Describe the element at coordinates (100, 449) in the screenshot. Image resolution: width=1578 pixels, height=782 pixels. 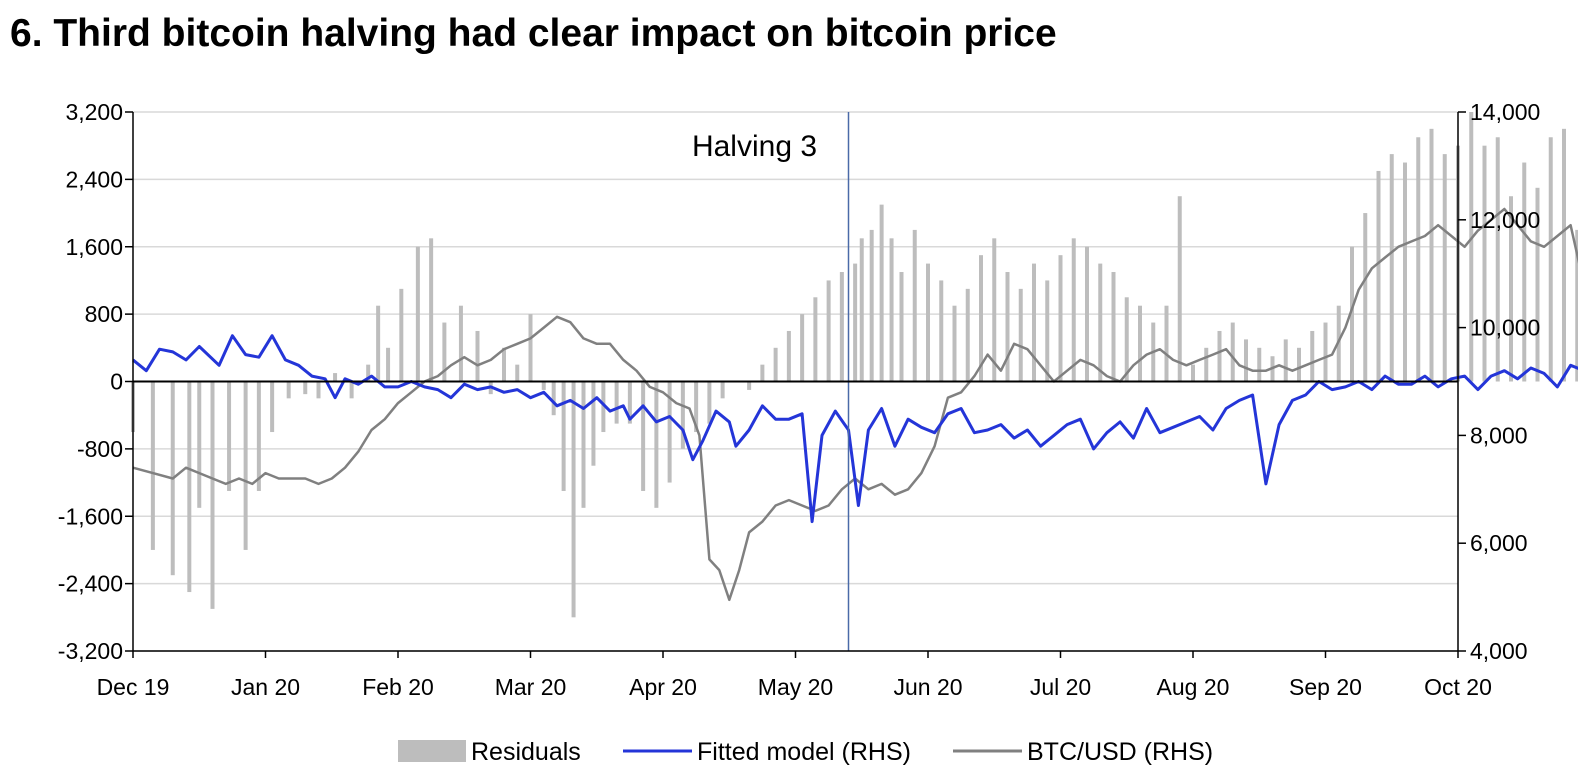
I see `left-tick-label: -800` at that location.